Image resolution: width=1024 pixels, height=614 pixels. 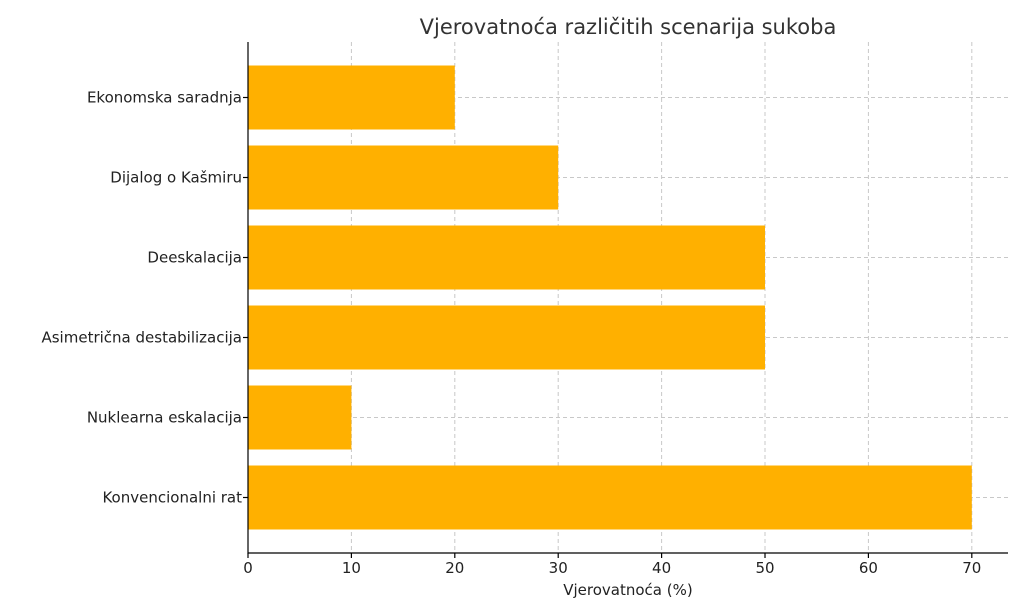 I want to click on y-tick-label: Deeskalacija, so click(x=194, y=258).